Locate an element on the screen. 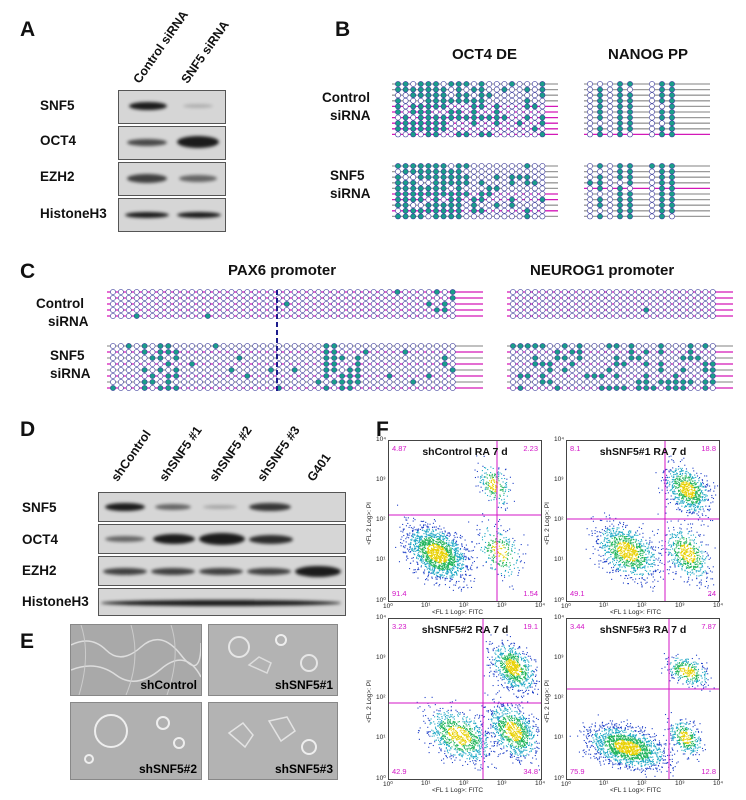  blot-d-label-ezh2: EZH2 is located at coordinates (39, 570).